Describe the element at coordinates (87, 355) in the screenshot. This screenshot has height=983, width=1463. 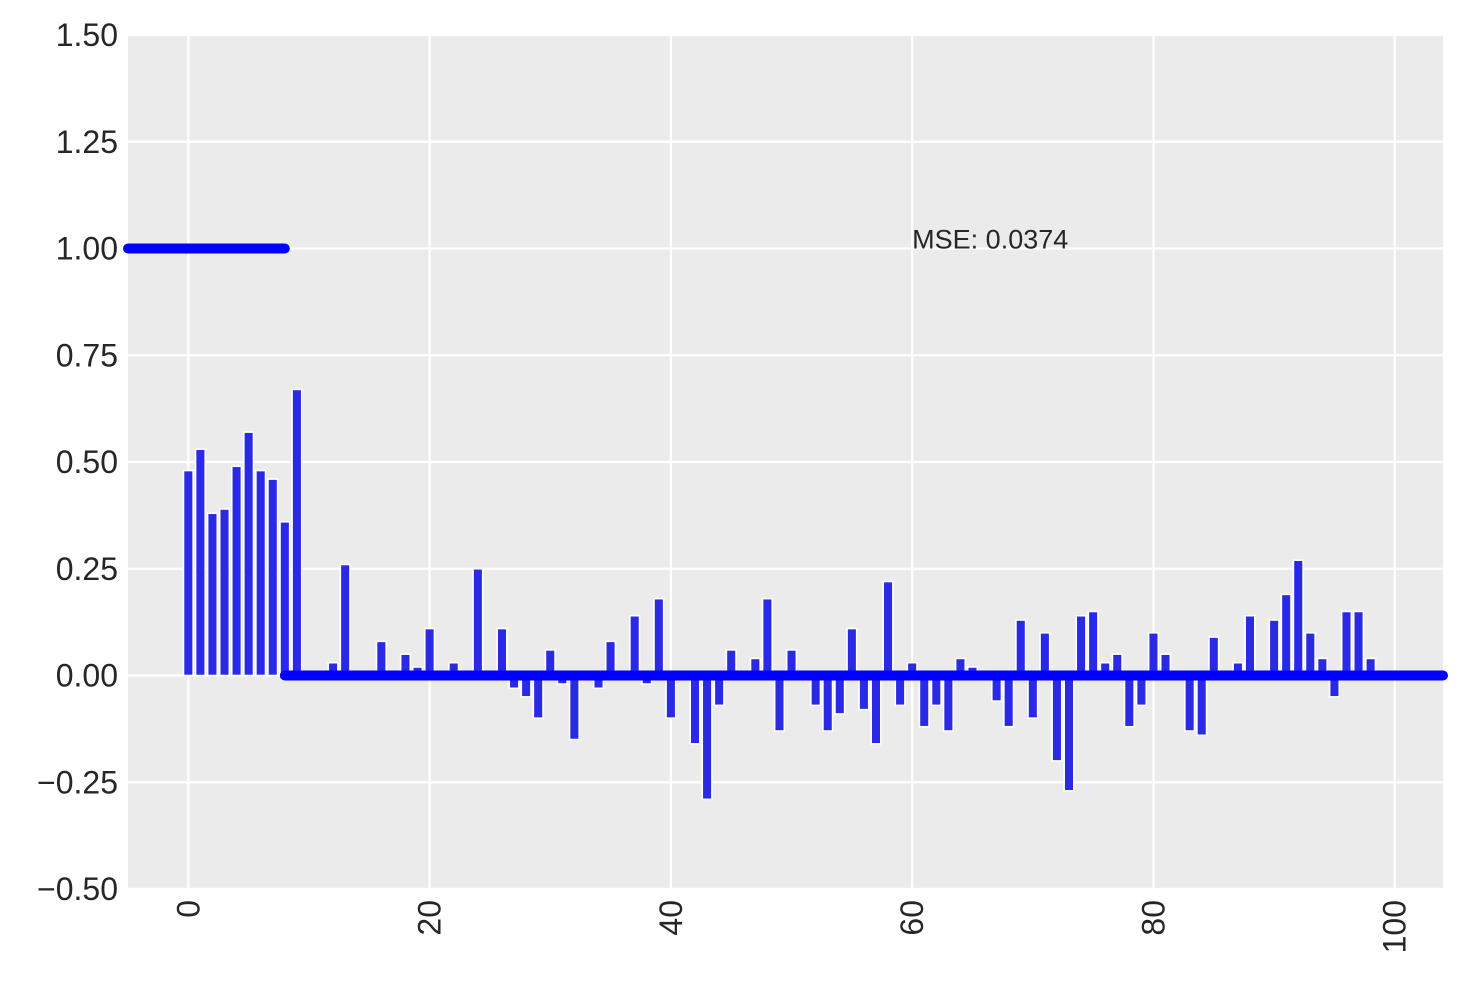
I see `y-tick-label: 0.75` at that location.